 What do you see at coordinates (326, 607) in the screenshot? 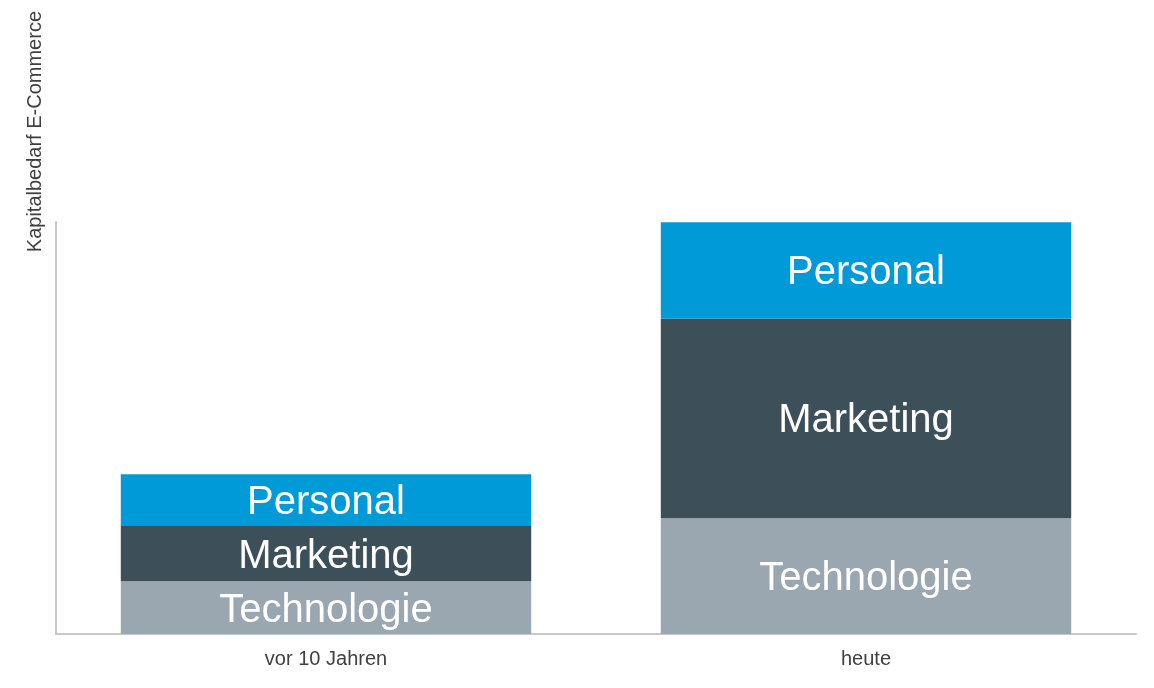
I see `series-label: Technologie` at bounding box center [326, 607].